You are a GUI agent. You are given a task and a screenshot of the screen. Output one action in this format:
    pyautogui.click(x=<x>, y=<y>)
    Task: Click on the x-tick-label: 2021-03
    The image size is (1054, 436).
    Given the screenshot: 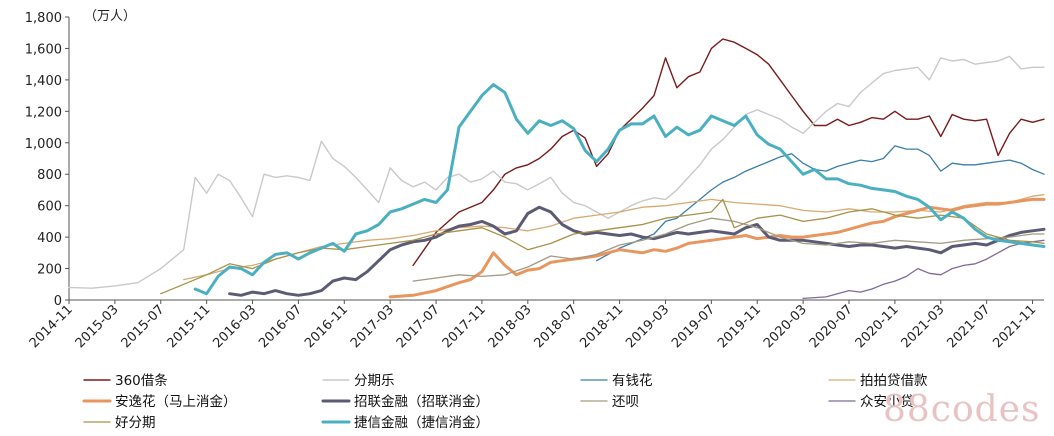 What is the action you would take?
    pyautogui.click(x=923, y=326)
    